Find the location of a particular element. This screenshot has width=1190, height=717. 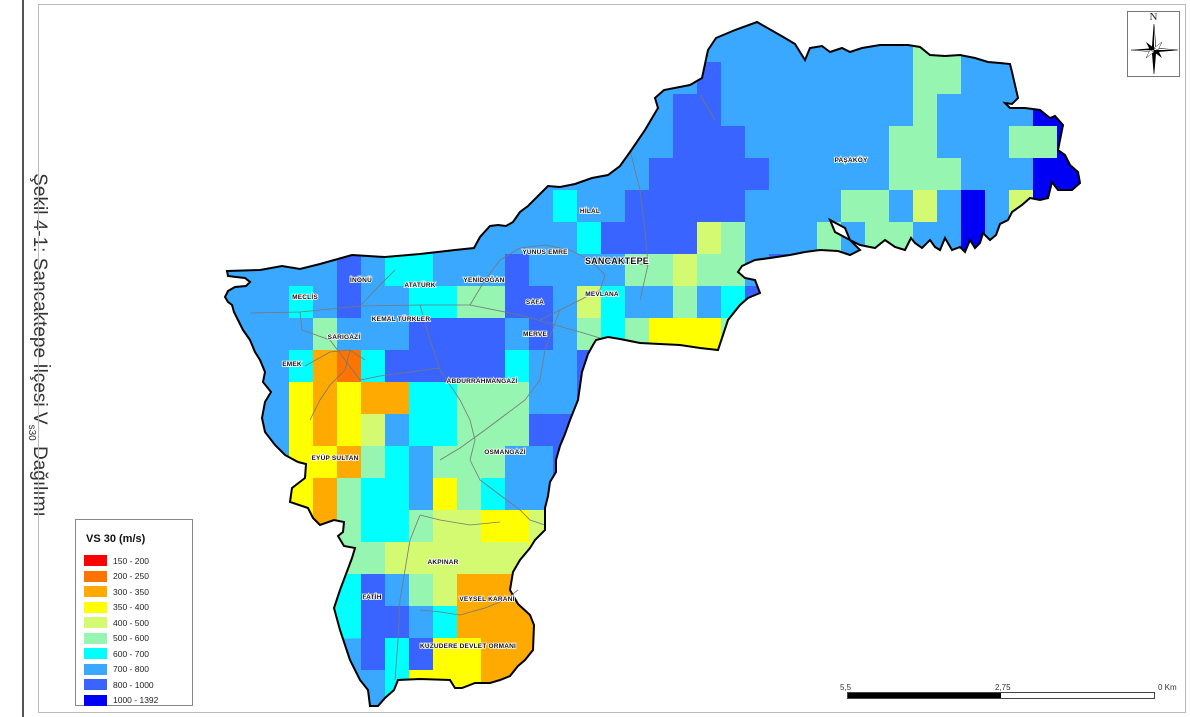

legend-item: 300 - 350 is located at coordinates (134, 592).